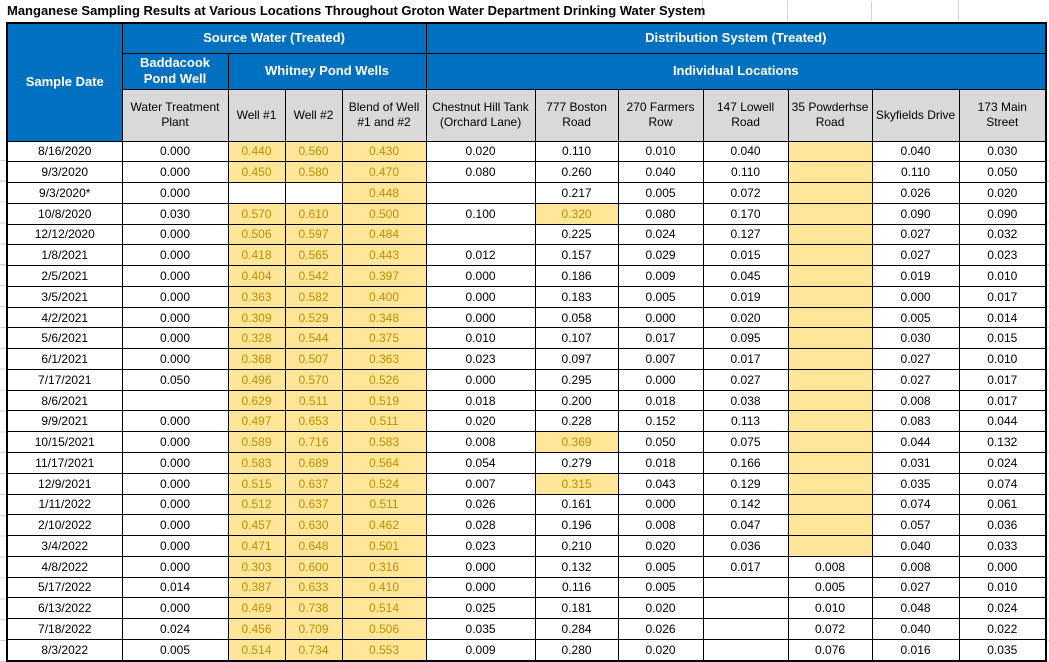 The height and width of the screenshot is (662, 1049). Describe the element at coordinates (313, 255) in the screenshot. I see `value-cell-well-2: 0.565` at that location.